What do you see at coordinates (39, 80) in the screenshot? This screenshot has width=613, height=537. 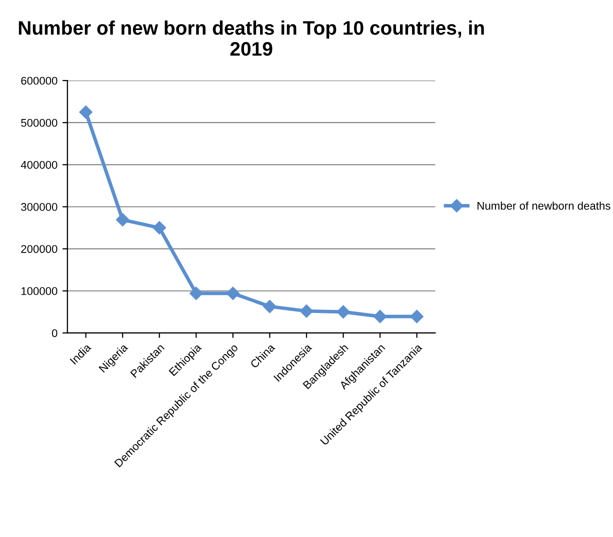 I see `y-tick-label: 600000` at bounding box center [39, 80].